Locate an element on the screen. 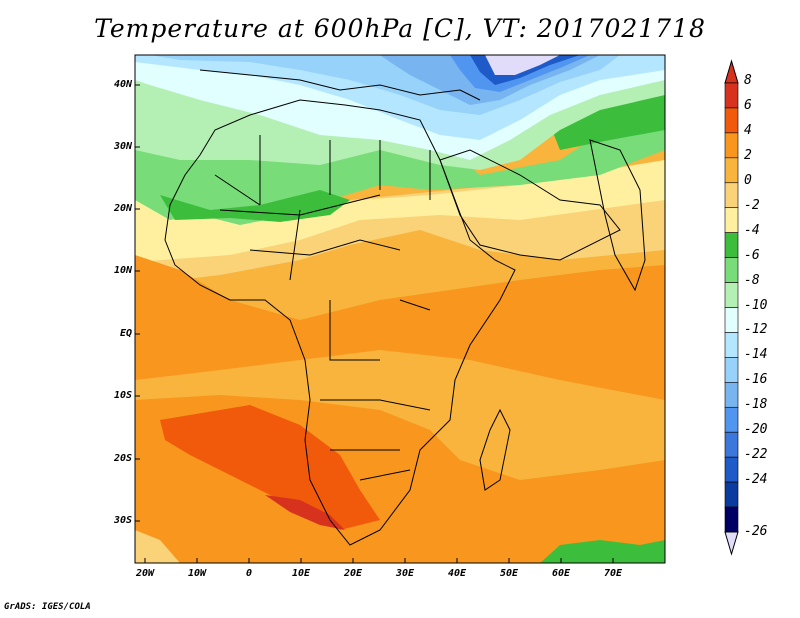 The height and width of the screenshot is (618, 800). x-tick-label: 10E is located at coordinates (301, 573).